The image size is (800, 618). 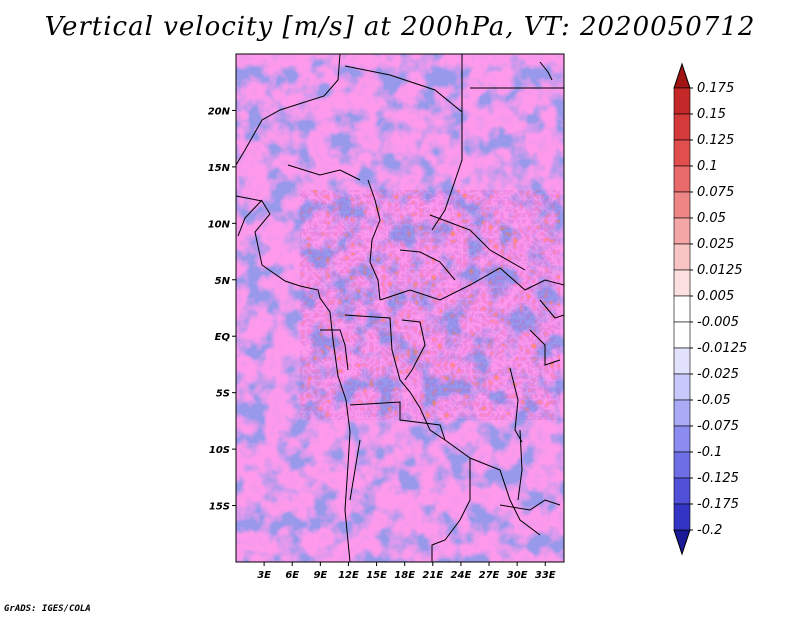 What do you see at coordinates (720, 270) in the screenshot?
I see `colorbar-label: 0.0125` at bounding box center [720, 270].